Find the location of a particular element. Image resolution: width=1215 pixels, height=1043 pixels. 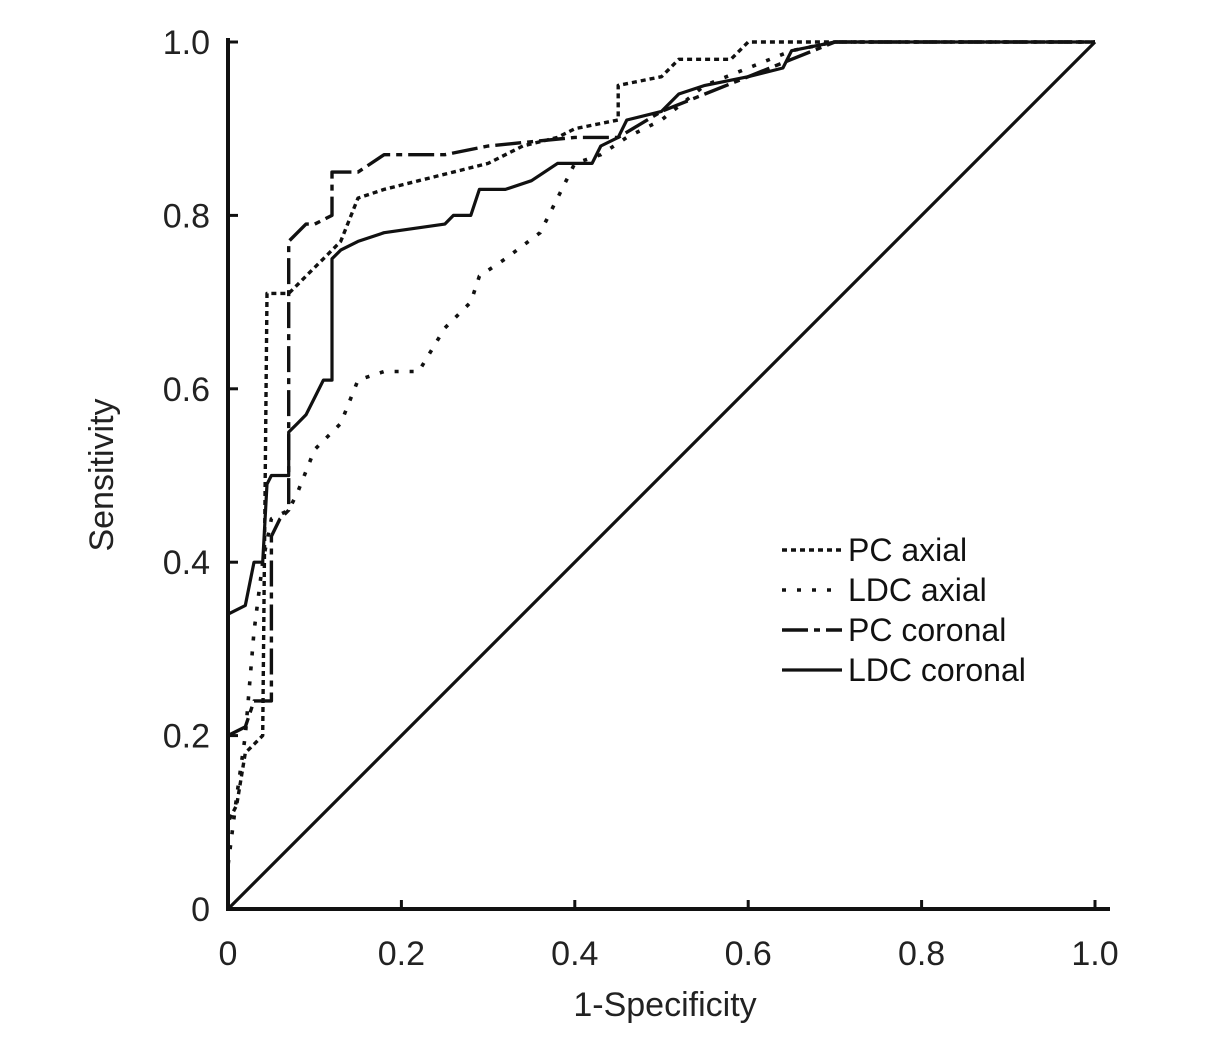

x-axis-label: 1-Specificity is located at coordinates (664, 1005).